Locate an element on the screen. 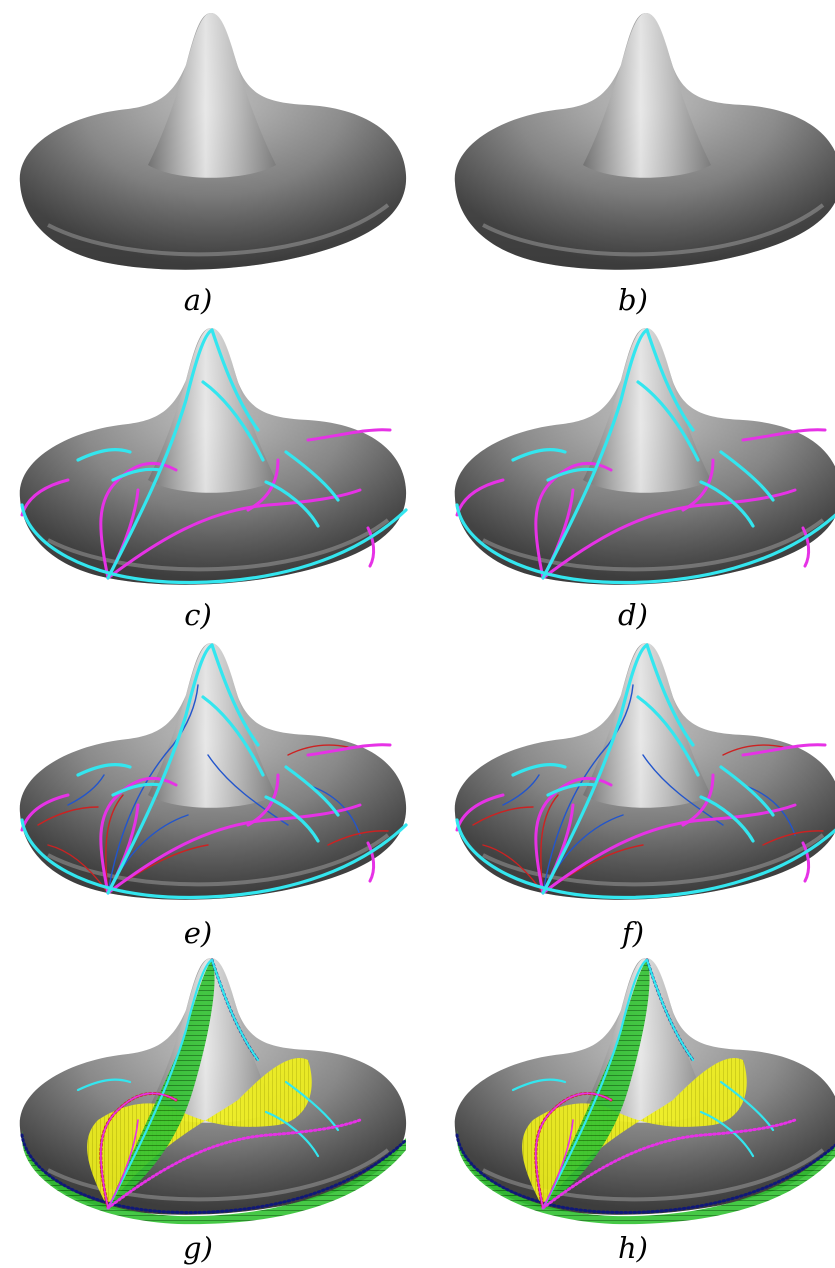 This screenshot has height=1268, width=835. surface-highlight-h is located at coordinates (653, 1175).